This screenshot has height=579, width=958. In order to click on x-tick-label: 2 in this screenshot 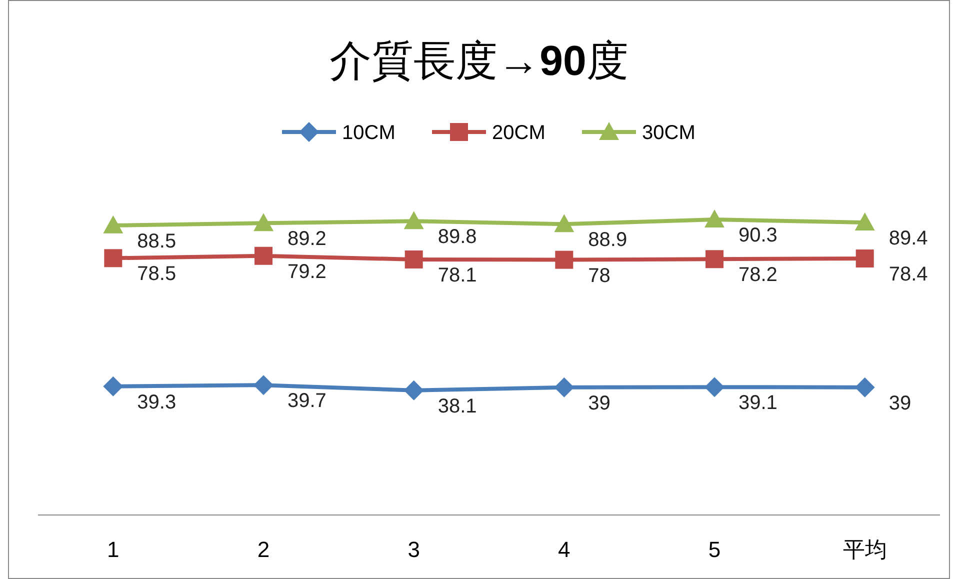, I will do `click(263, 549)`.